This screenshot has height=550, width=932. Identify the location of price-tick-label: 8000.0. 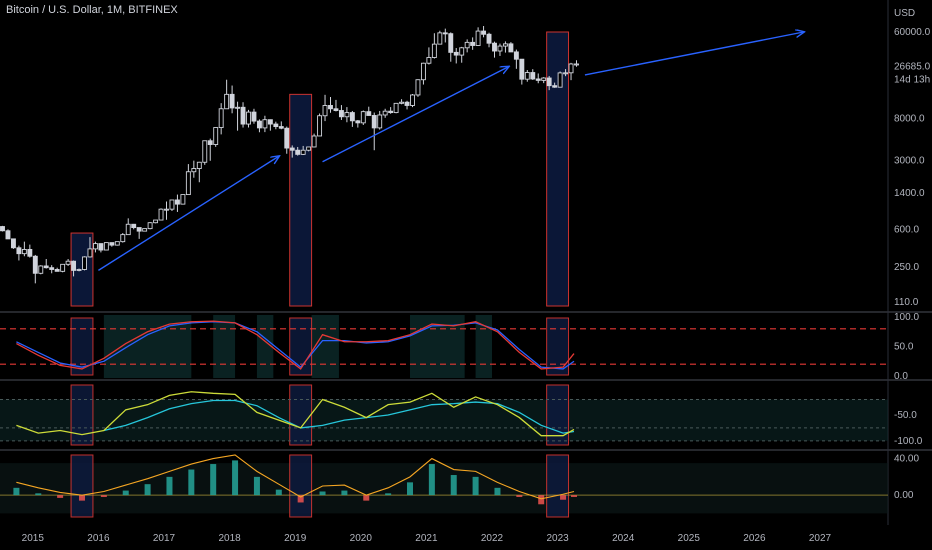
(909, 118).